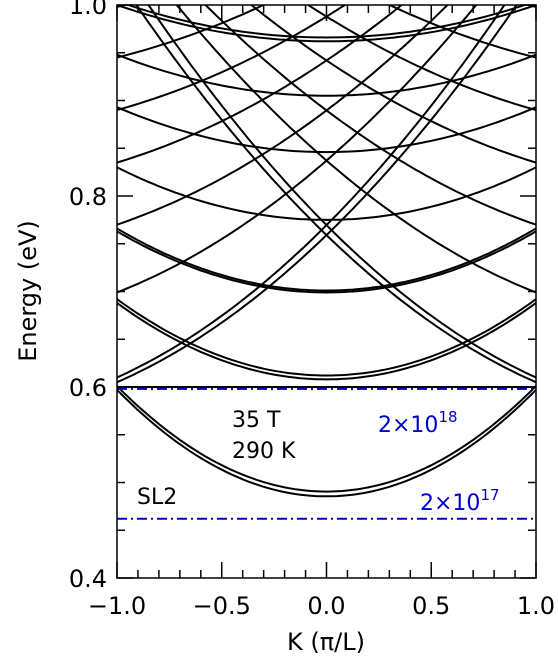 The width and height of the screenshot is (558, 667). What do you see at coordinates (489, 495) in the screenshot?
I see `density-label-low-exp: 17` at bounding box center [489, 495].